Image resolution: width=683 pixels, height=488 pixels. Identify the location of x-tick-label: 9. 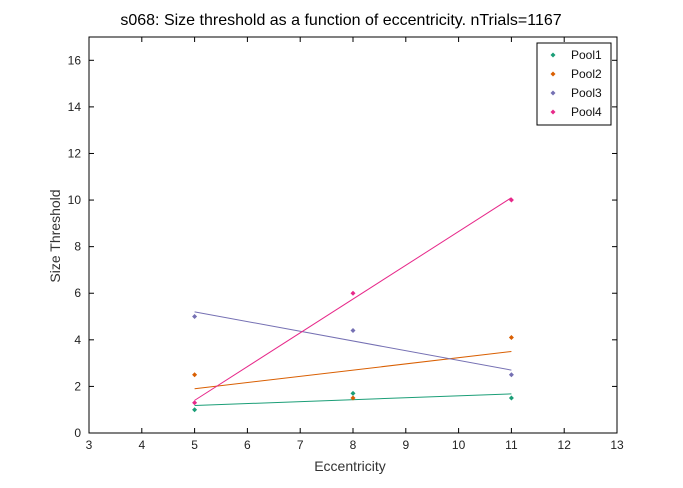
(405, 445).